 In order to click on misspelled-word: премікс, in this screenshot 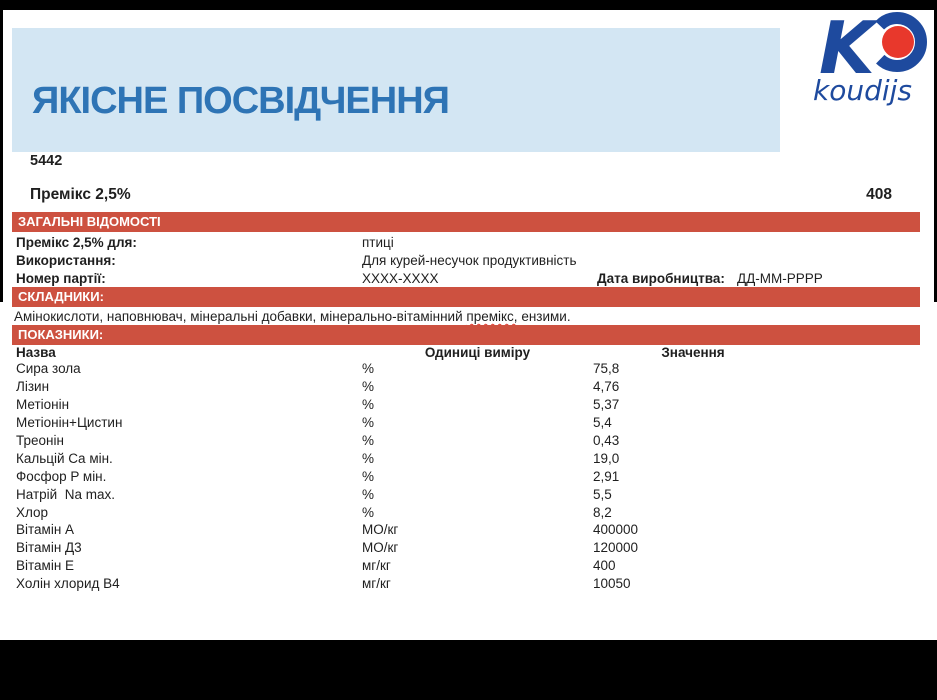, I will do `click(492, 316)`.